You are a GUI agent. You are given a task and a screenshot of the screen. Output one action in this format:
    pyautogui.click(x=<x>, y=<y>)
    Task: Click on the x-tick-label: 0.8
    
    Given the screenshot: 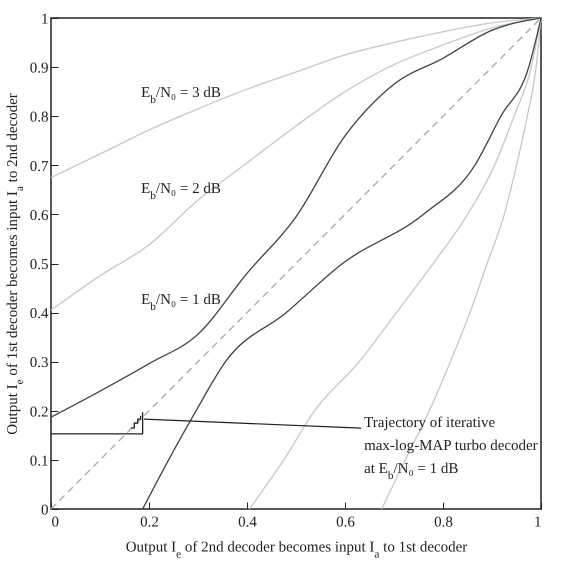 What is the action you would take?
    pyautogui.click(x=443, y=522)
    